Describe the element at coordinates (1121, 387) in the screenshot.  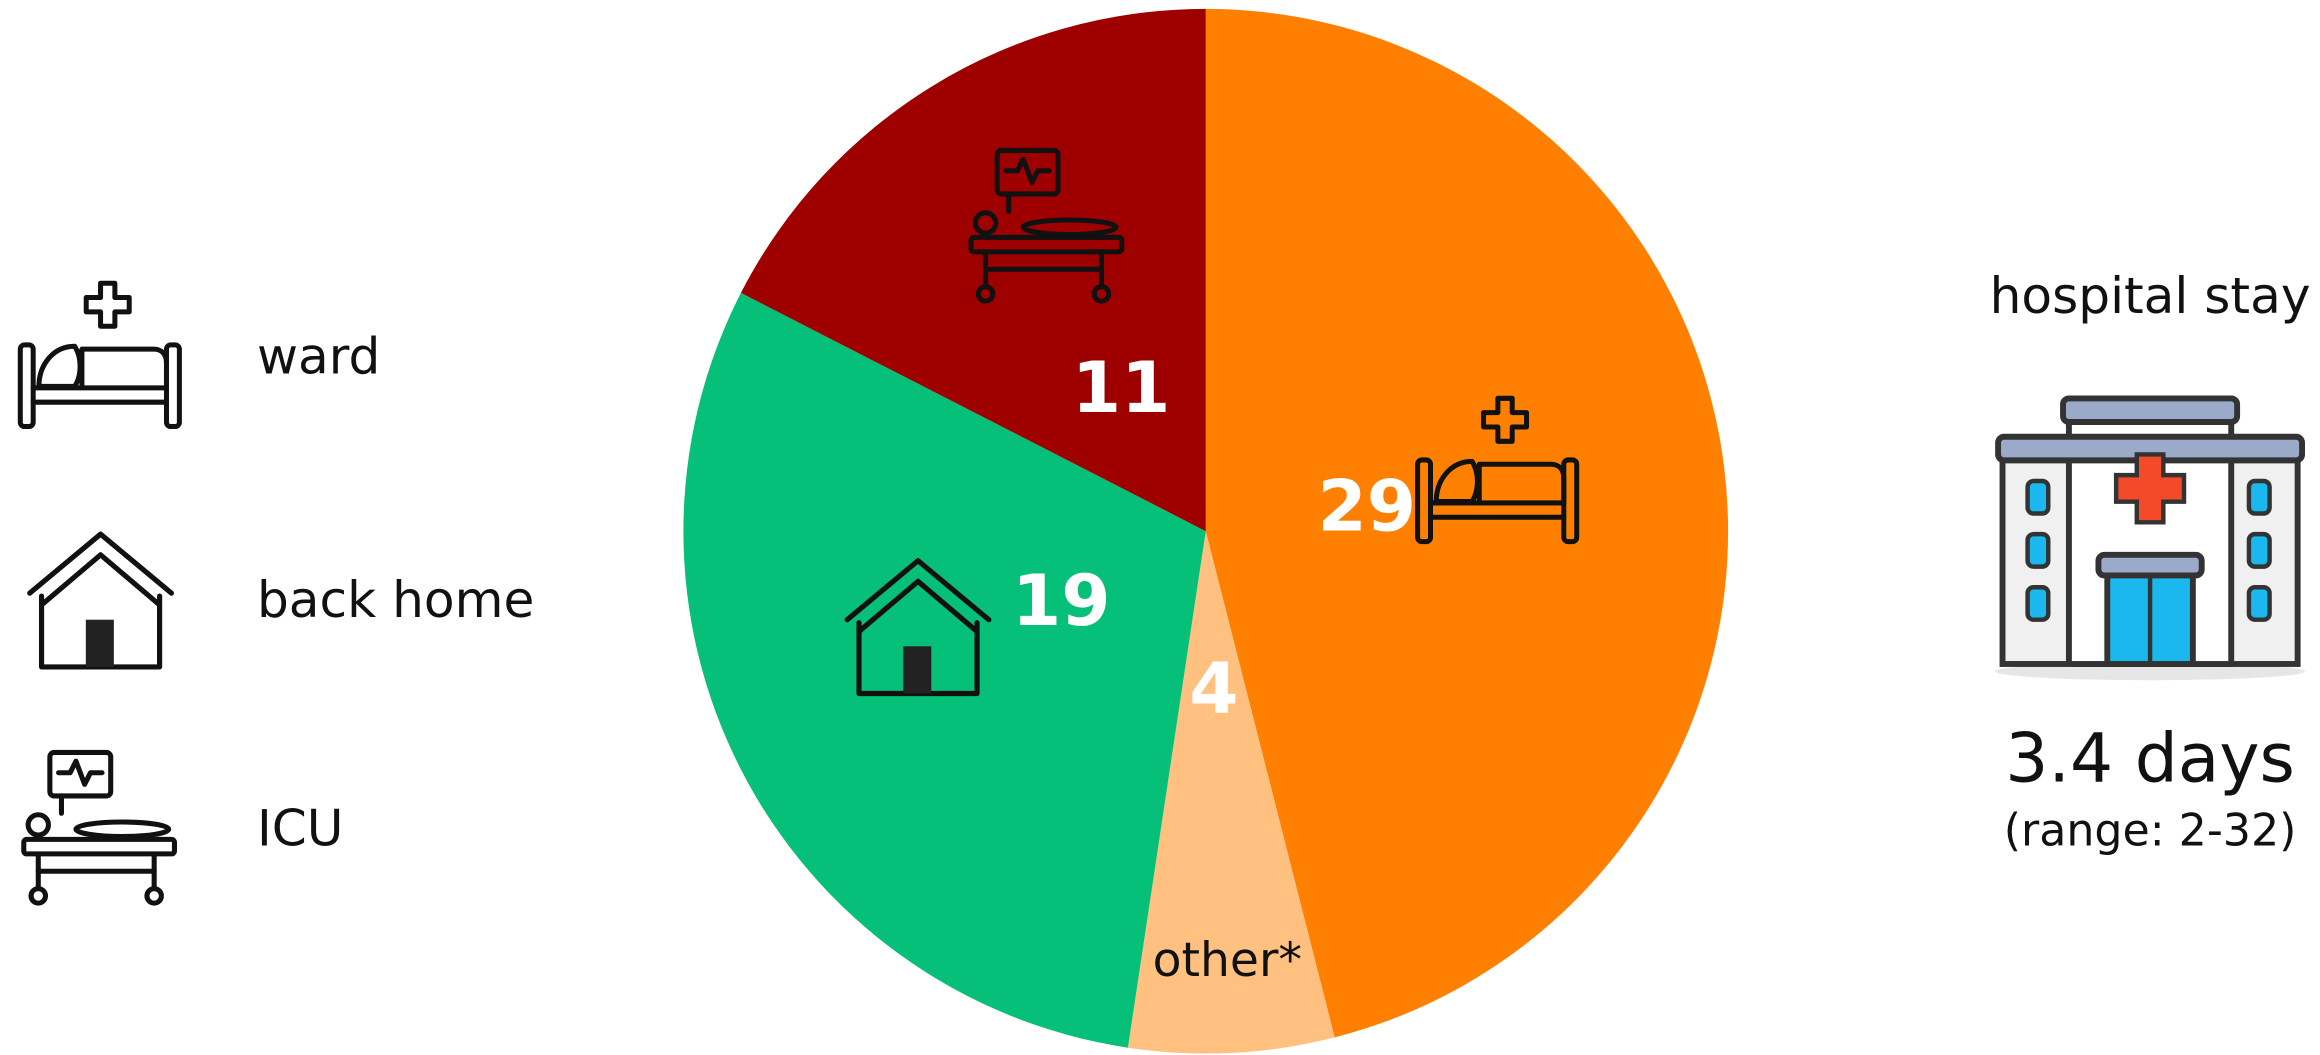
I see `data-label: 11` at that location.